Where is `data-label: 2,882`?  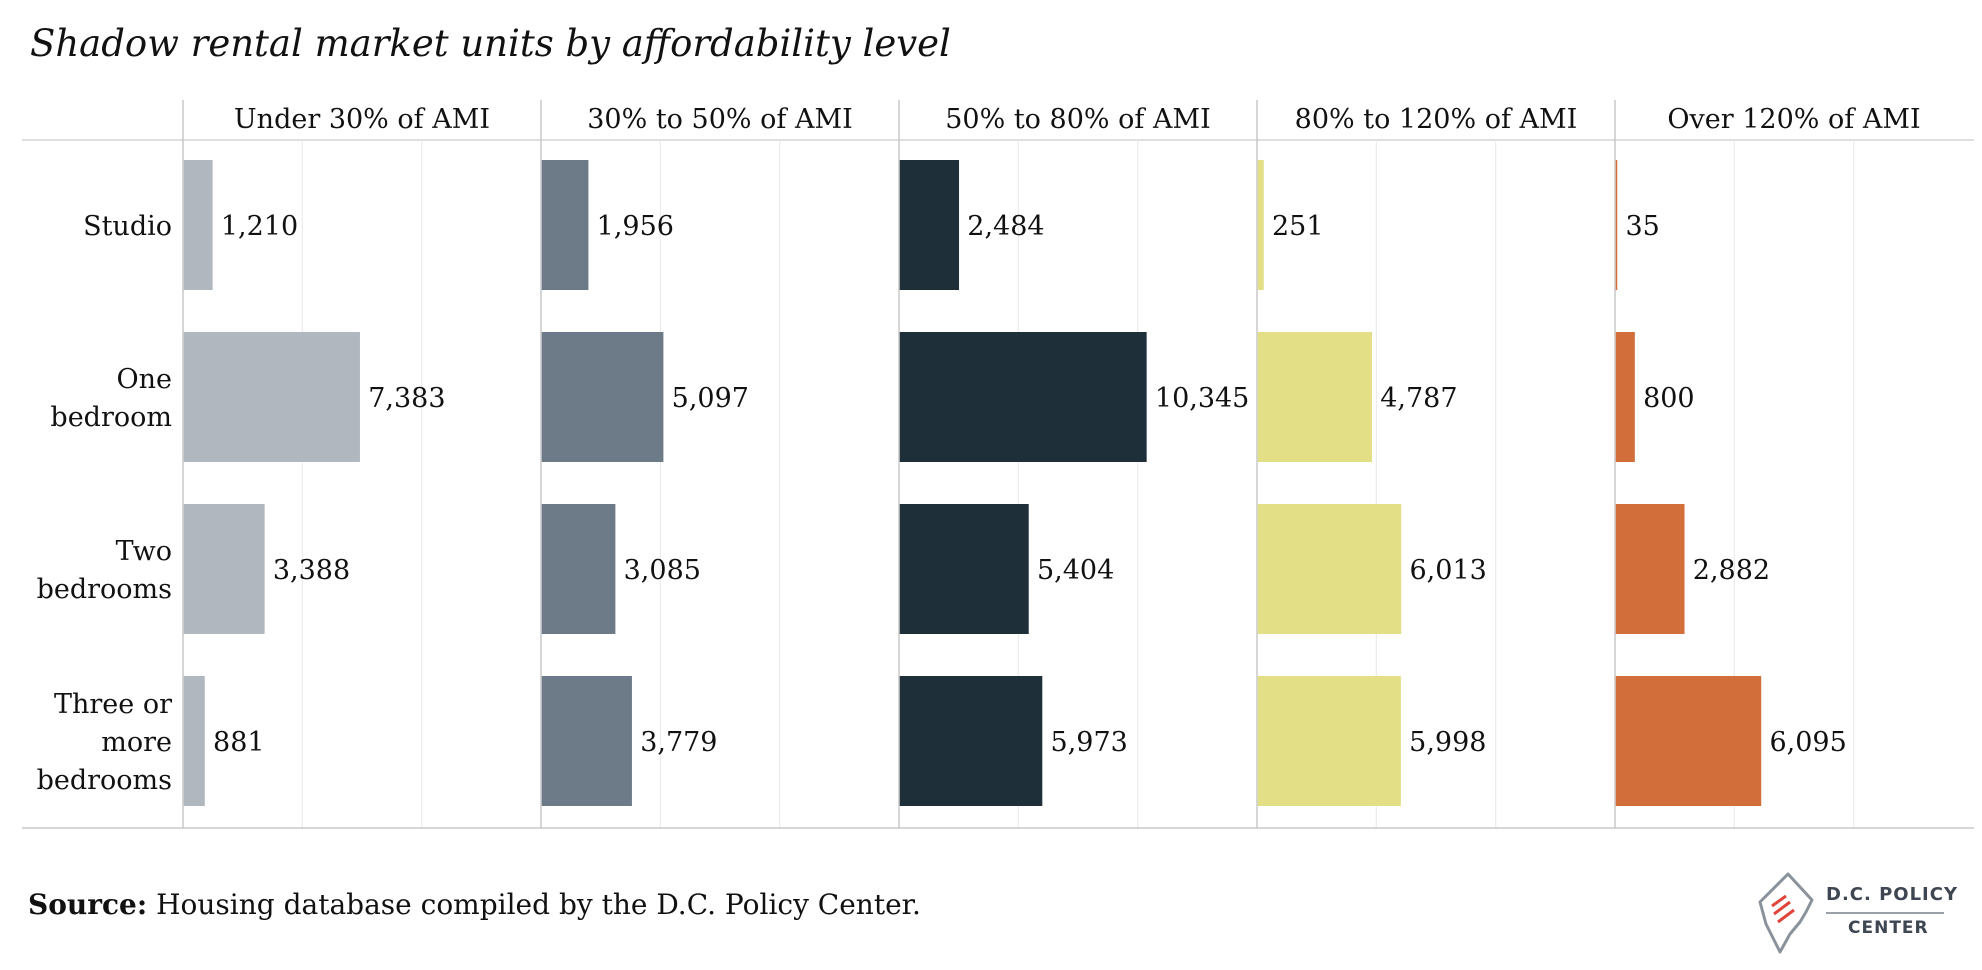 data-label: 2,882 is located at coordinates (1731, 570).